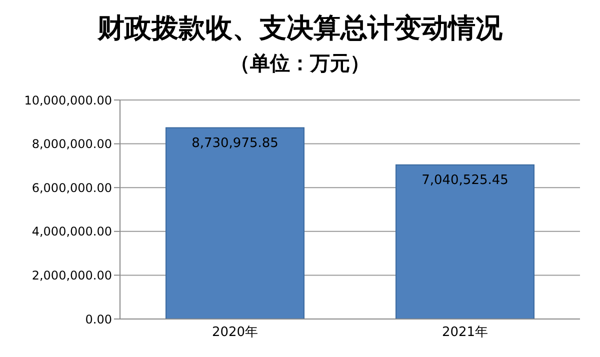 This screenshot has width=600, height=357. What do you see at coordinates (98, 319) in the screenshot?
I see `y-tick-label: 0.00` at bounding box center [98, 319].